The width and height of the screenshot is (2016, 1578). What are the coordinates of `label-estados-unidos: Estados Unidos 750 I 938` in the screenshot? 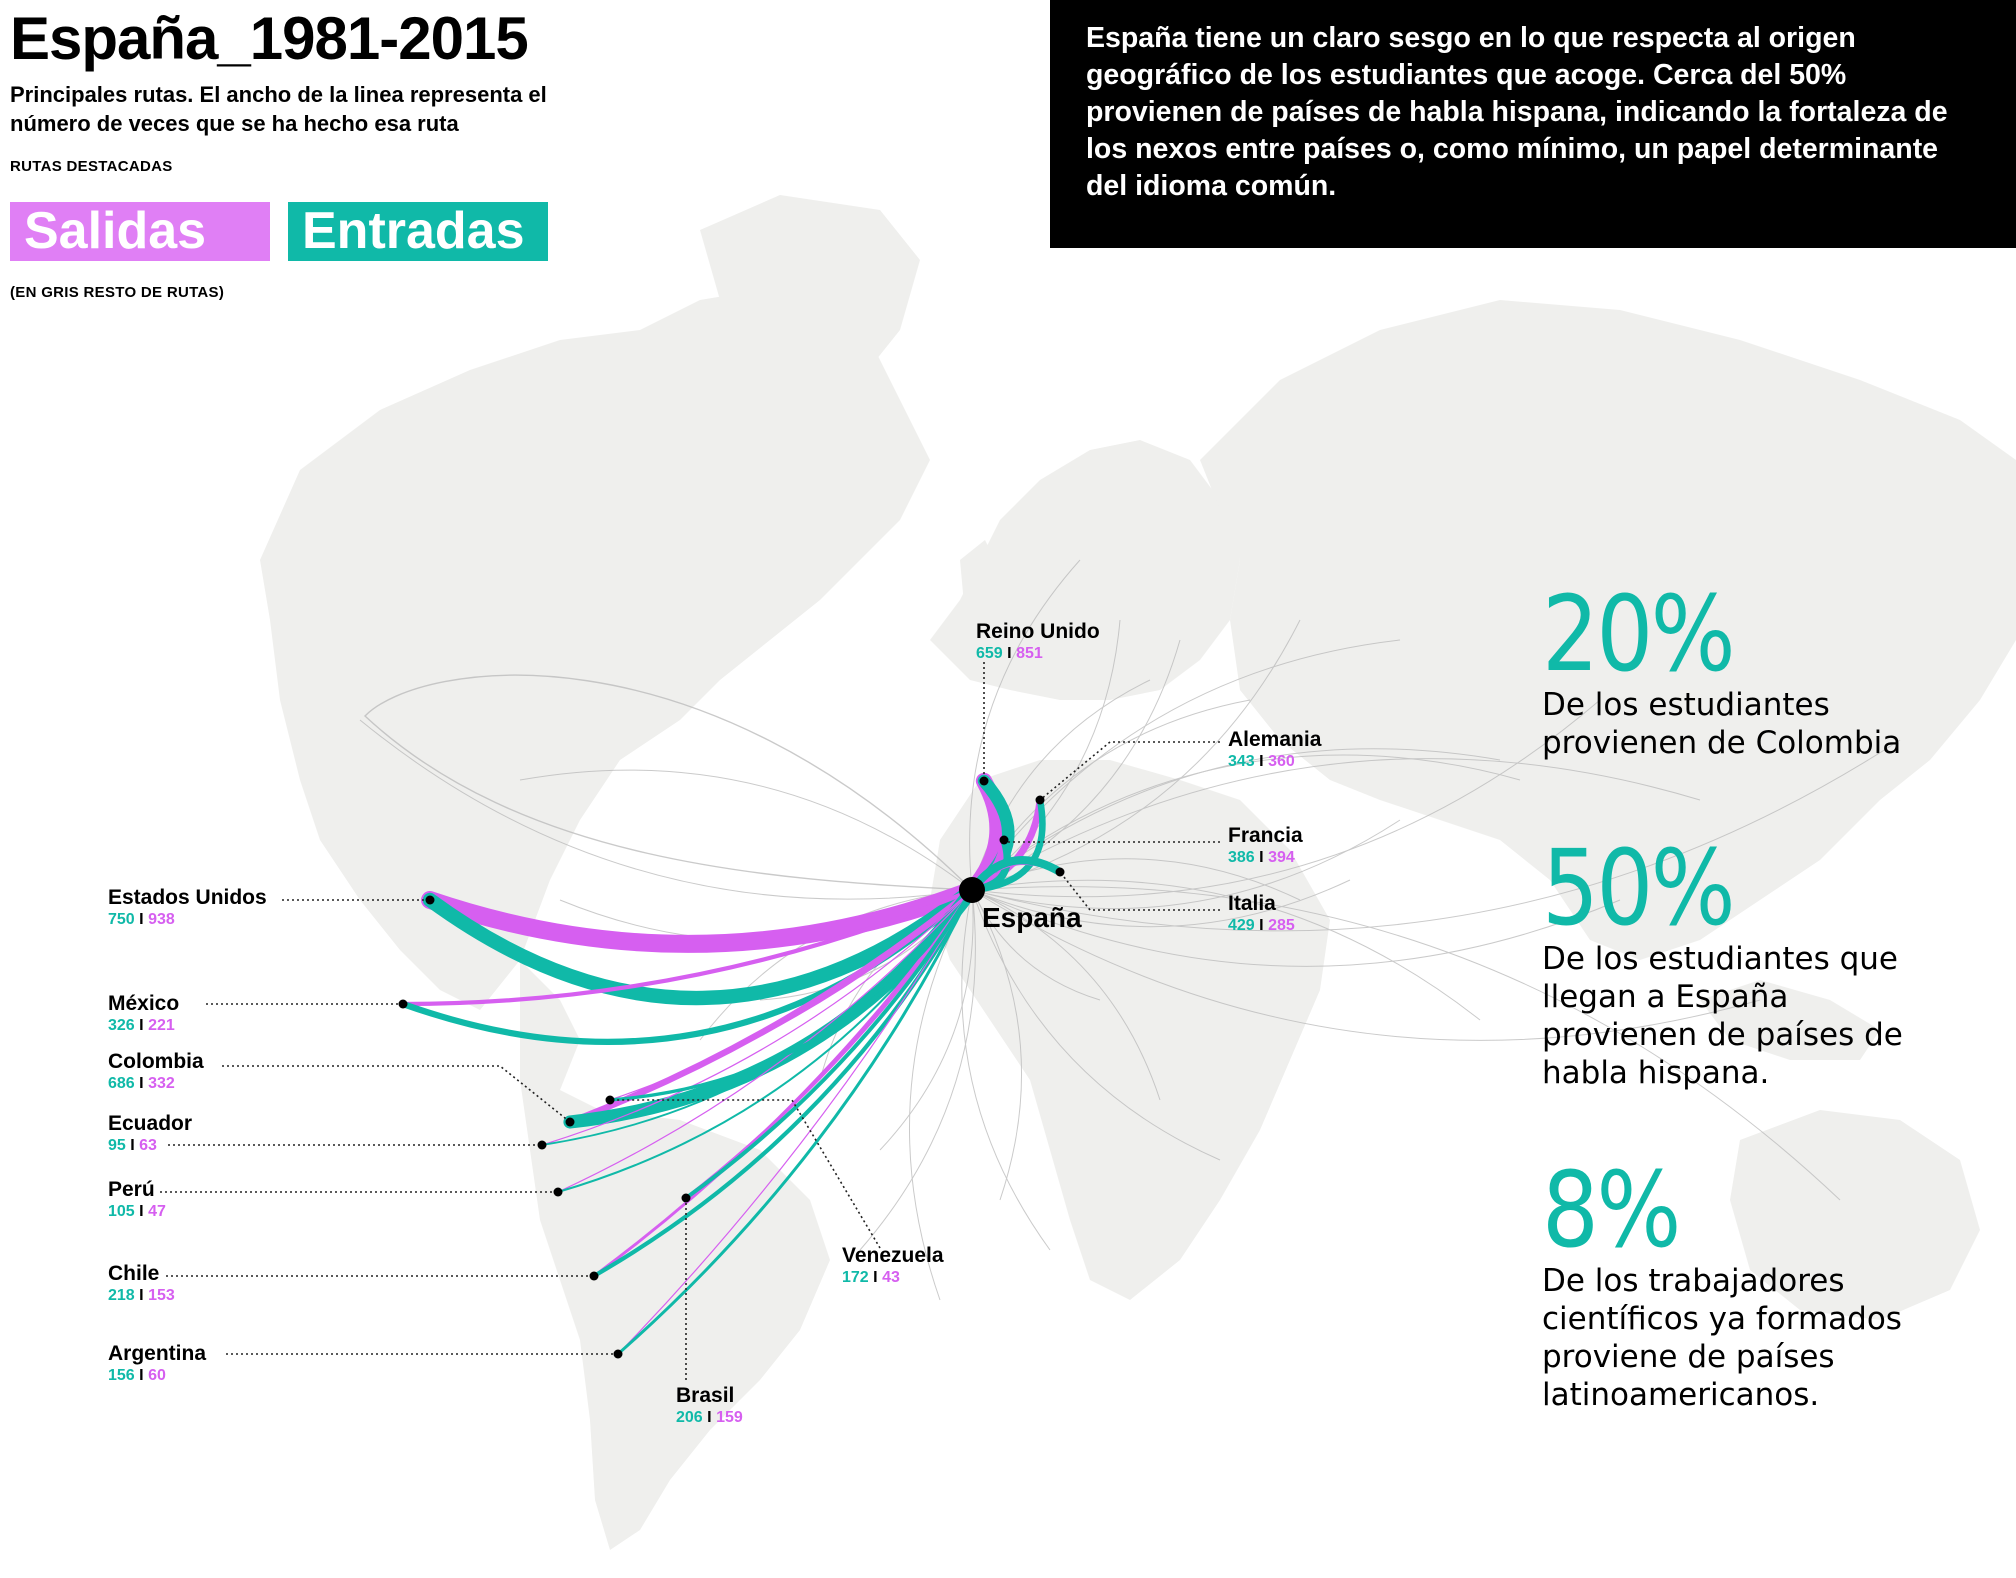 It's located at (187, 908).